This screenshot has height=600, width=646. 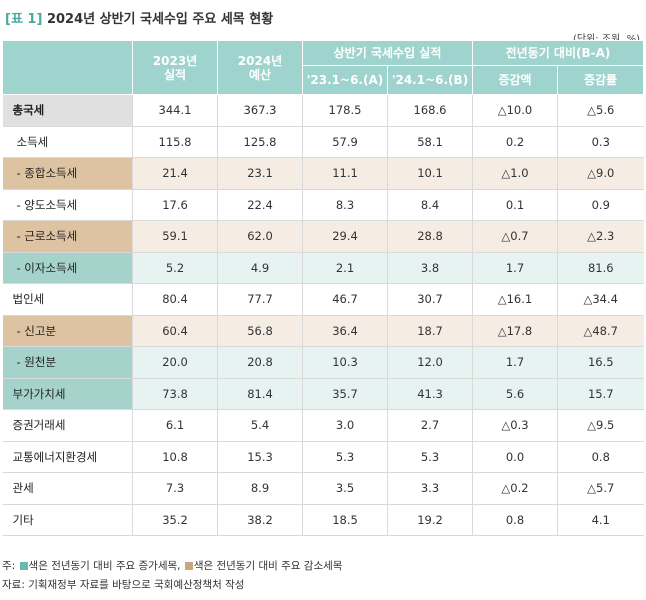 What do you see at coordinates (260, 141) in the screenshot?
I see `cell-2024: 125.8` at bounding box center [260, 141].